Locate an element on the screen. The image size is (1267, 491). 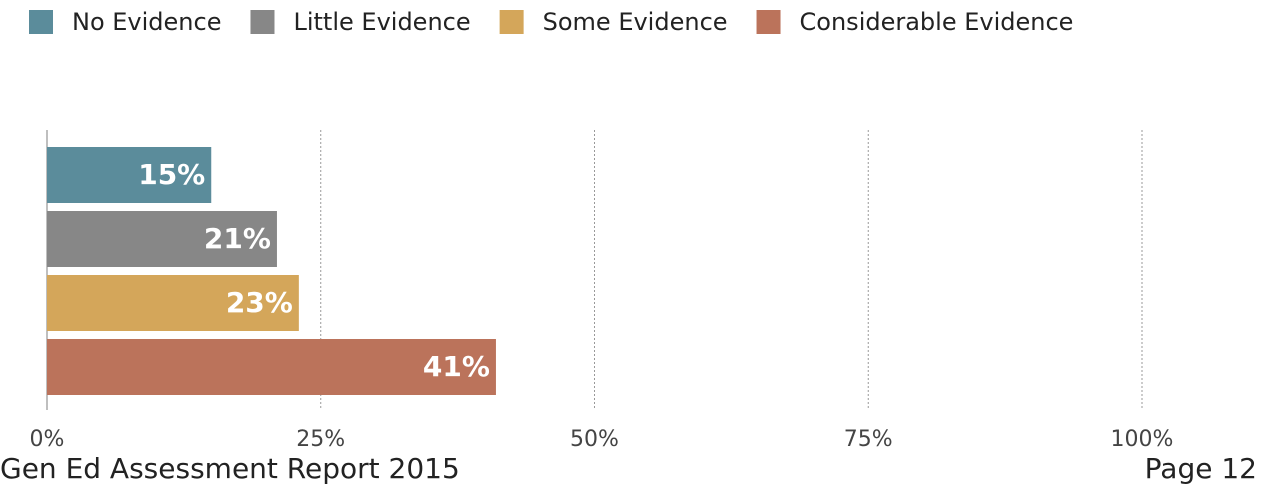
footer-left: Gen Ed Assessment Report 2015 is located at coordinates (230, 468).